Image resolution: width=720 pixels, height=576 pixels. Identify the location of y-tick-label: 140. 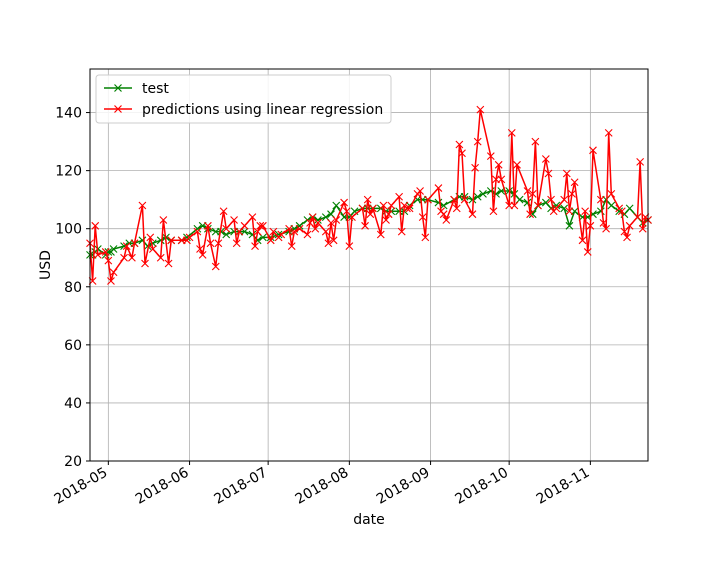
(68, 114).